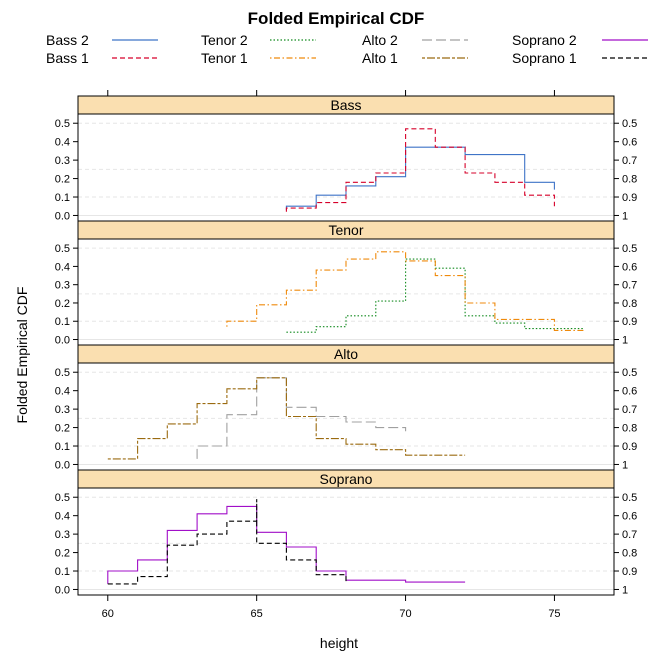  What do you see at coordinates (224, 58) in the screenshot?
I see `legend-label: Tenor 1` at bounding box center [224, 58].